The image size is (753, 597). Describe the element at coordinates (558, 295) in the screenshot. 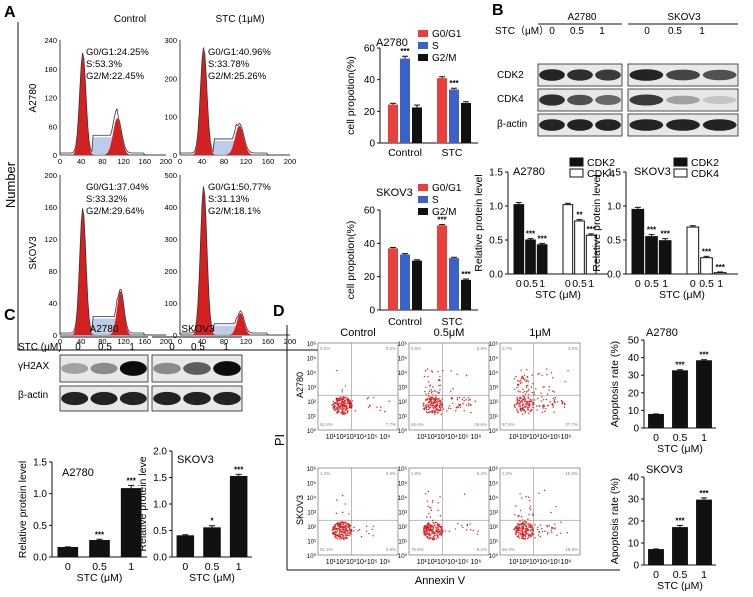

I see `chart-x-axis-label: STC (μM)` at that location.